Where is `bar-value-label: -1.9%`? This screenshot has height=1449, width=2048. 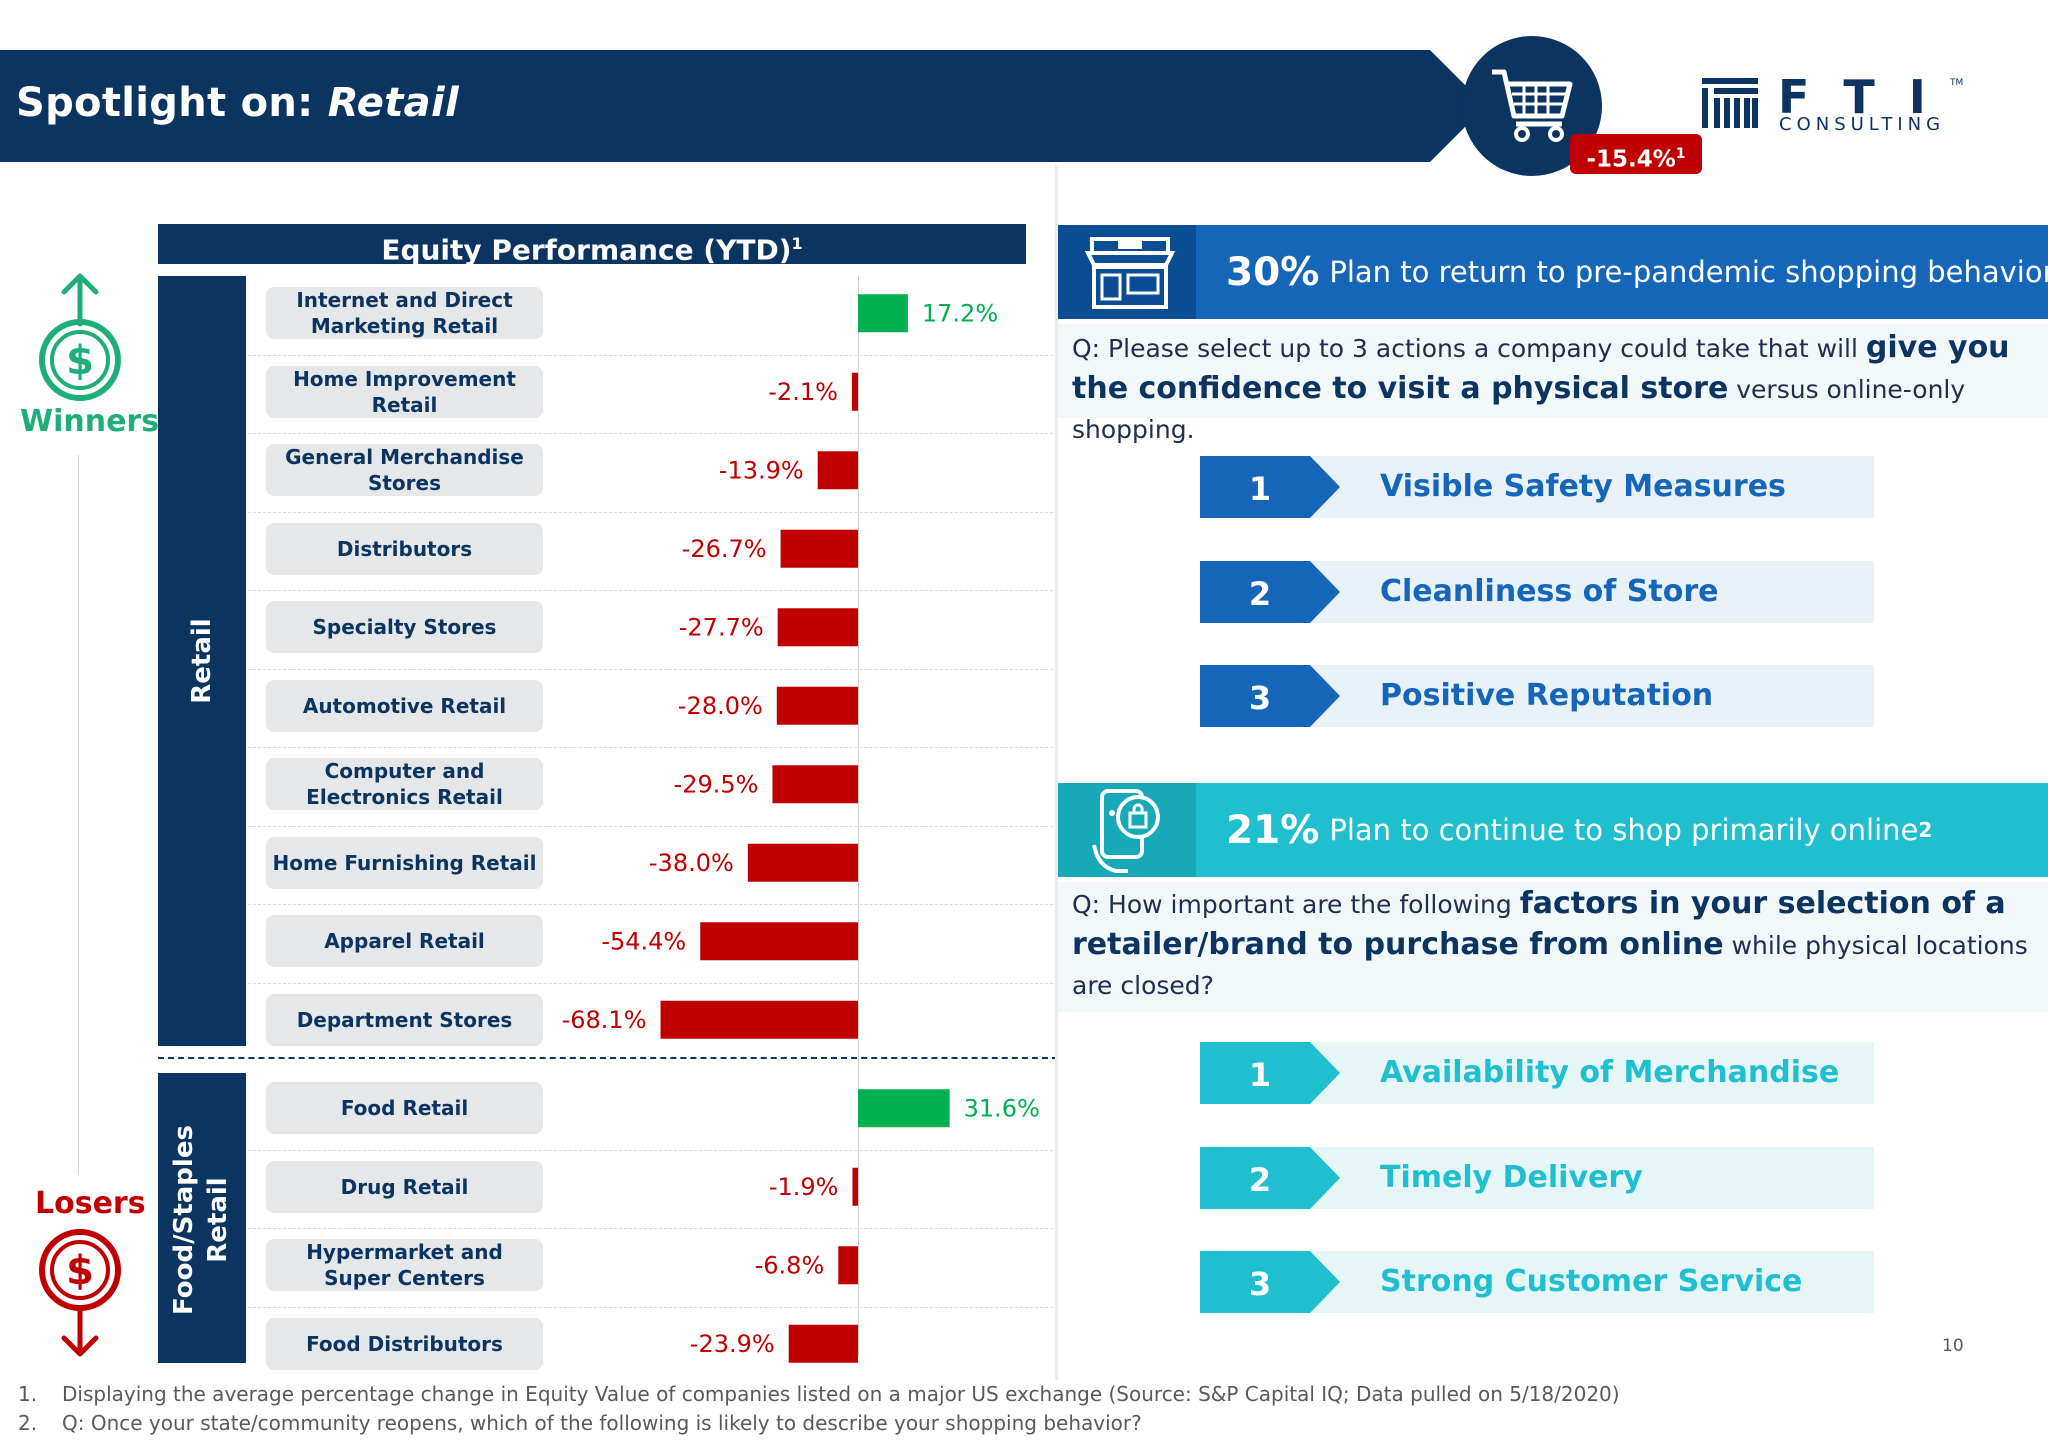
bar-value-label: -1.9% is located at coordinates (804, 1187).